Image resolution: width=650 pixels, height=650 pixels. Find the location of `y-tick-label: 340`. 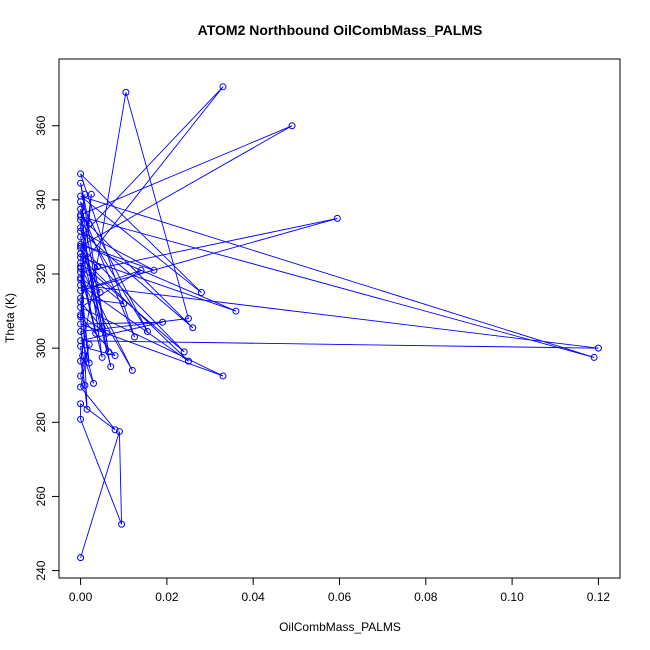

y-tick-label: 340 is located at coordinates (41, 200).